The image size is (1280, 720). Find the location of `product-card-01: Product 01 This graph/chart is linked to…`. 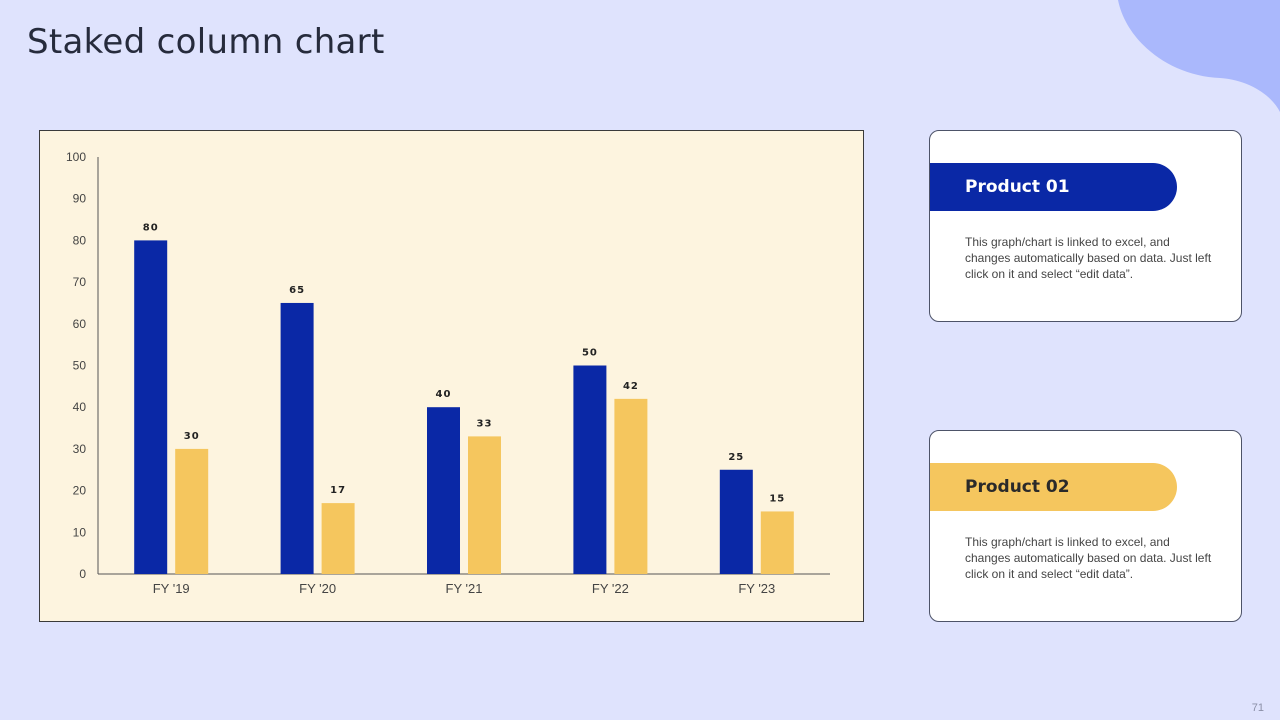

product-card-01: Product 01 This graph/chart is linked to… is located at coordinates (1085, 226).